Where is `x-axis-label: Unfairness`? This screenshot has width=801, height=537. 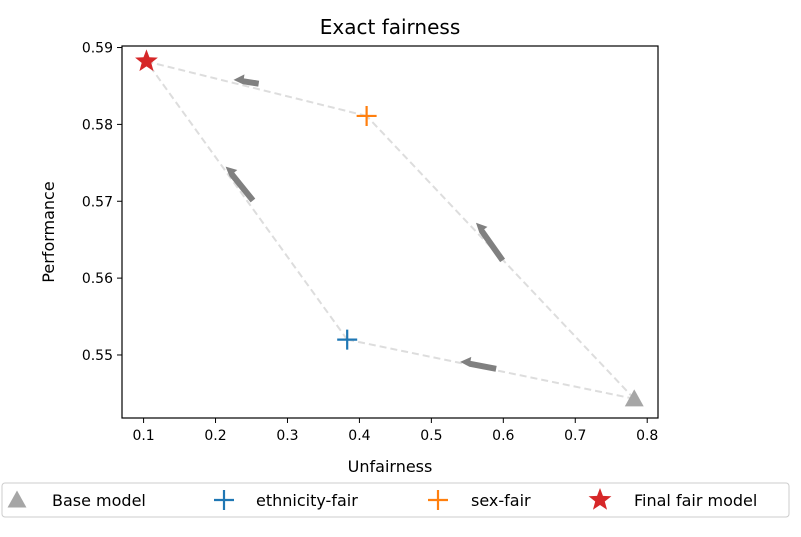
x-axis-label: Unfairness is located at coordinates (390, 466).